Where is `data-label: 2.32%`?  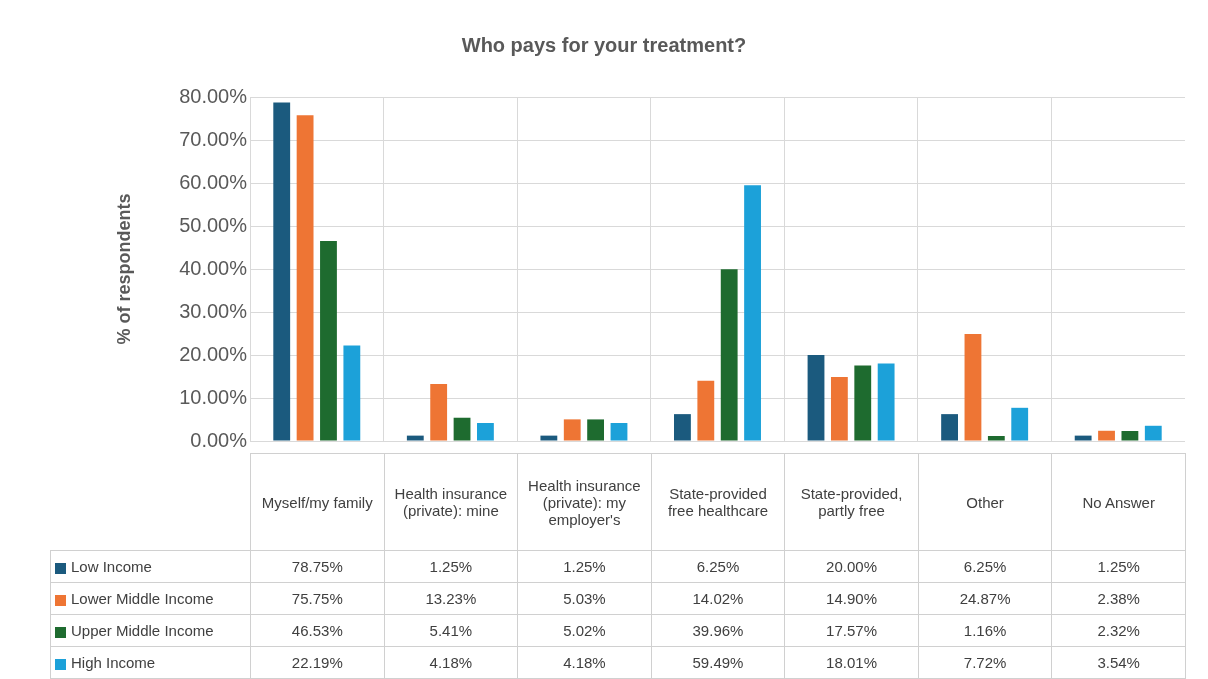
data-label: 2.32% is located at coordinates (1118, 630).